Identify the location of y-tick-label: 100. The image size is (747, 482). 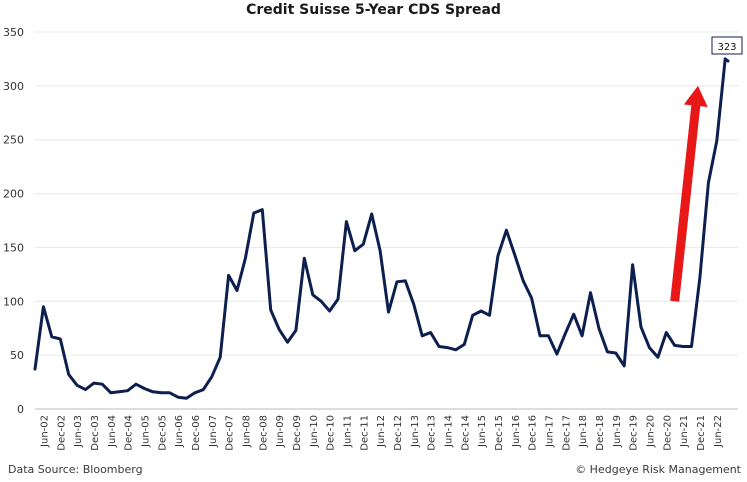
(13, 301).